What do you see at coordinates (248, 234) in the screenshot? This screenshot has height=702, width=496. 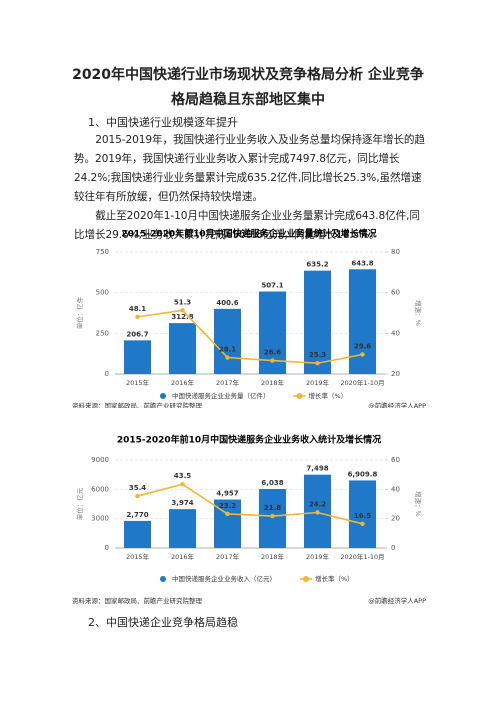 I see `chart-title: 2015-2020年前10月中国快递服务企业业务量统计及增长情况` at bounding box center [248, 234].